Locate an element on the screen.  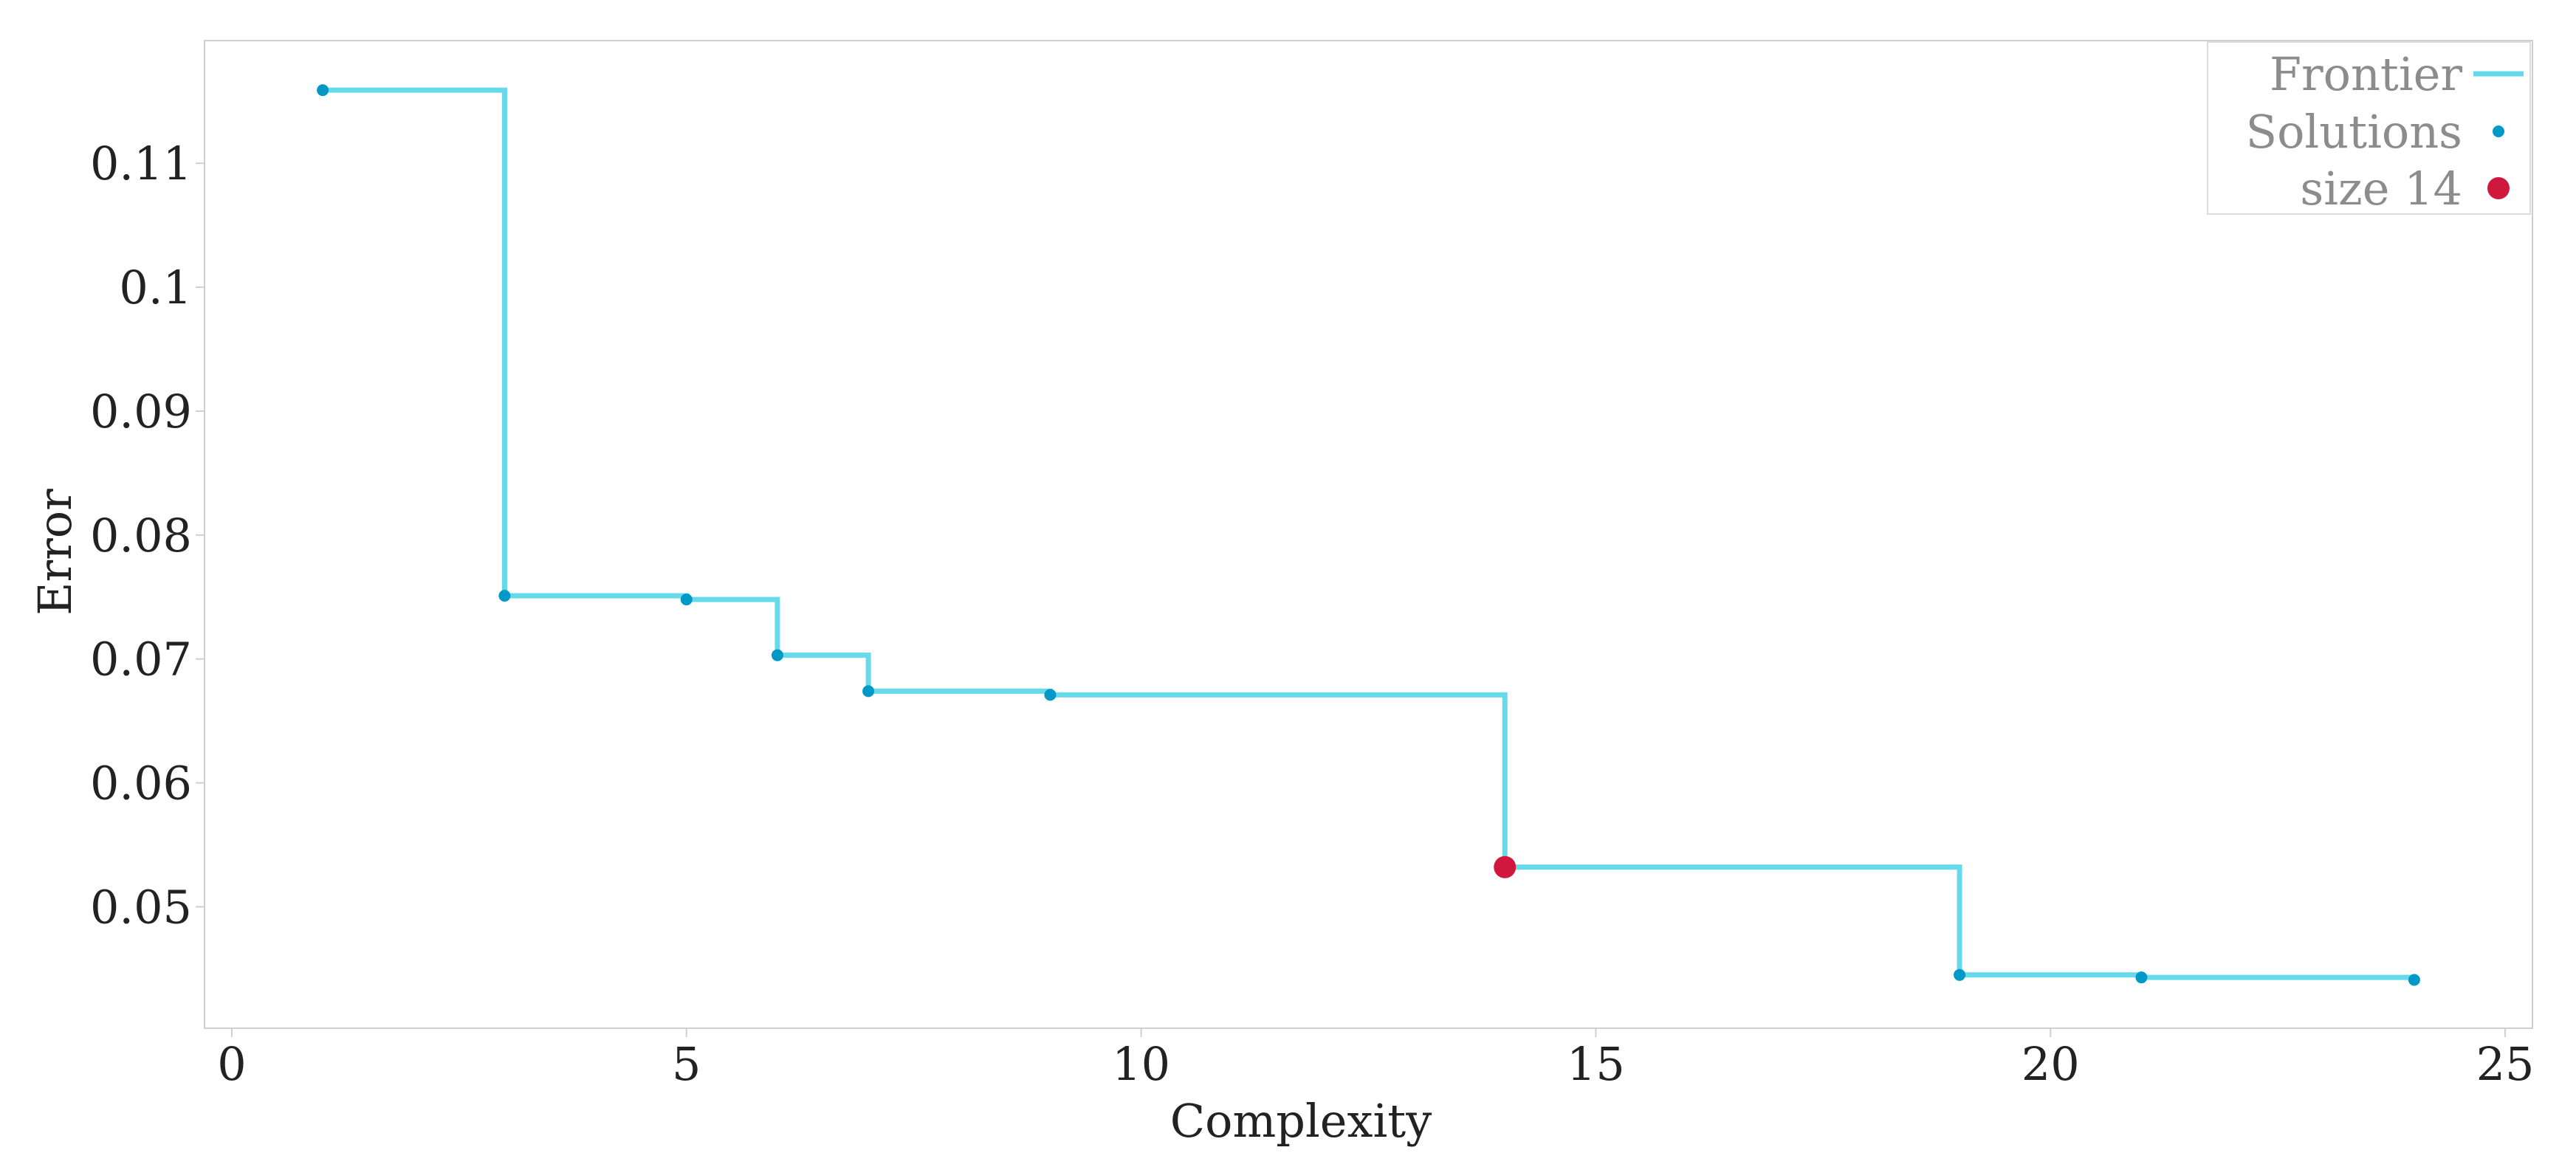
y-axis-label: Error is located at coordinates (55, 552).